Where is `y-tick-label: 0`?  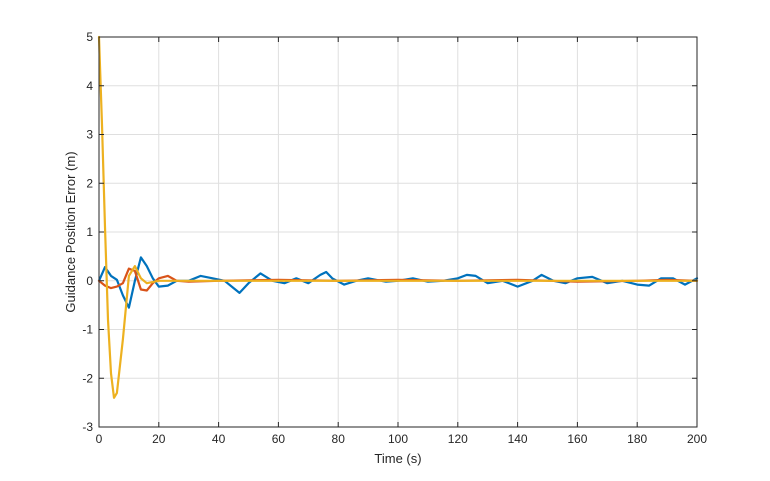
y-tick-label: 0 is located at coordinates (89, 281).